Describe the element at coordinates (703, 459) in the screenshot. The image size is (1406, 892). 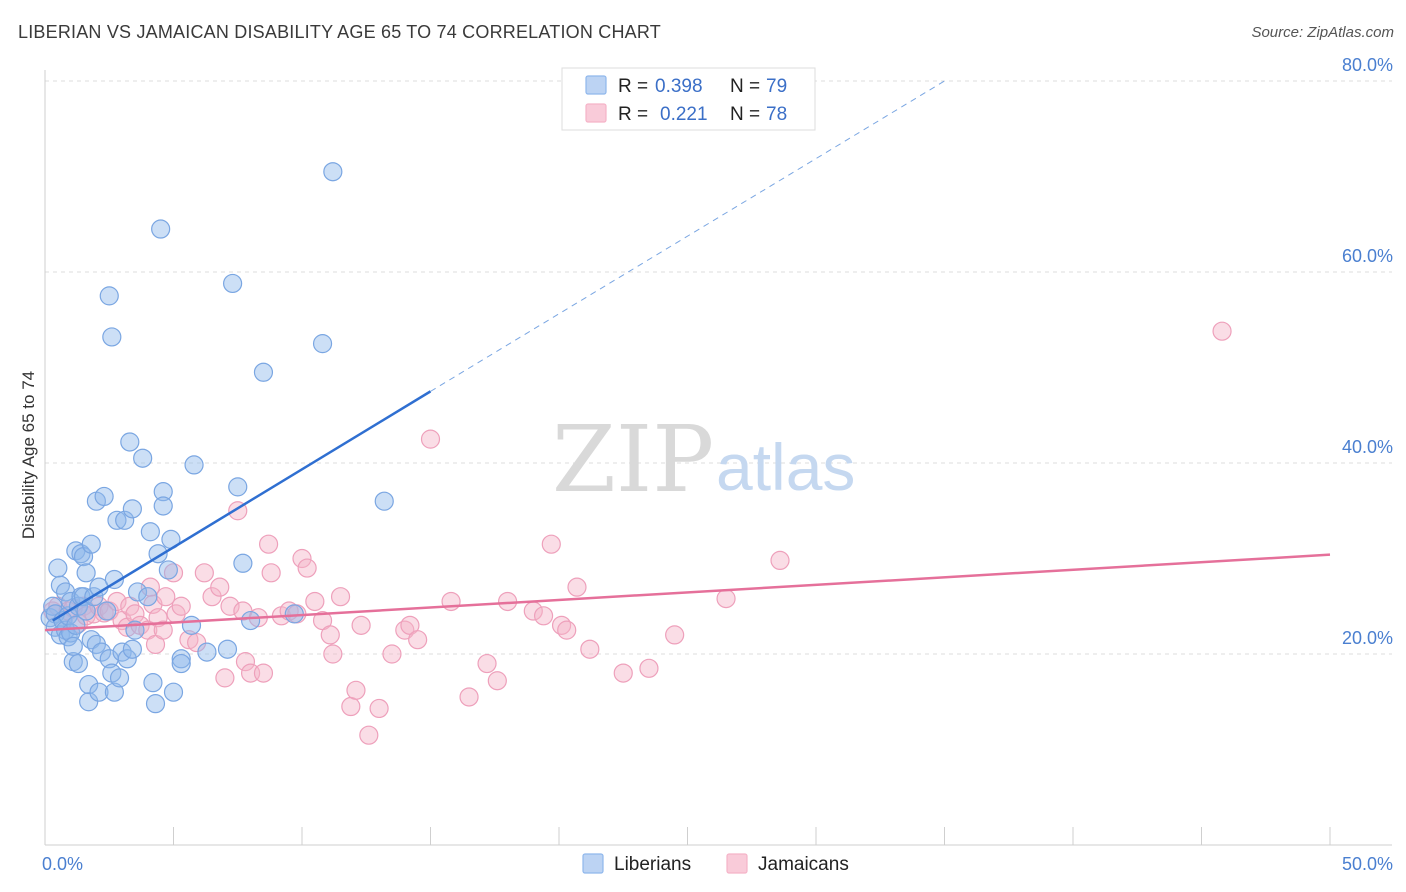
I see `watermark: ZIP atlas` at that location.